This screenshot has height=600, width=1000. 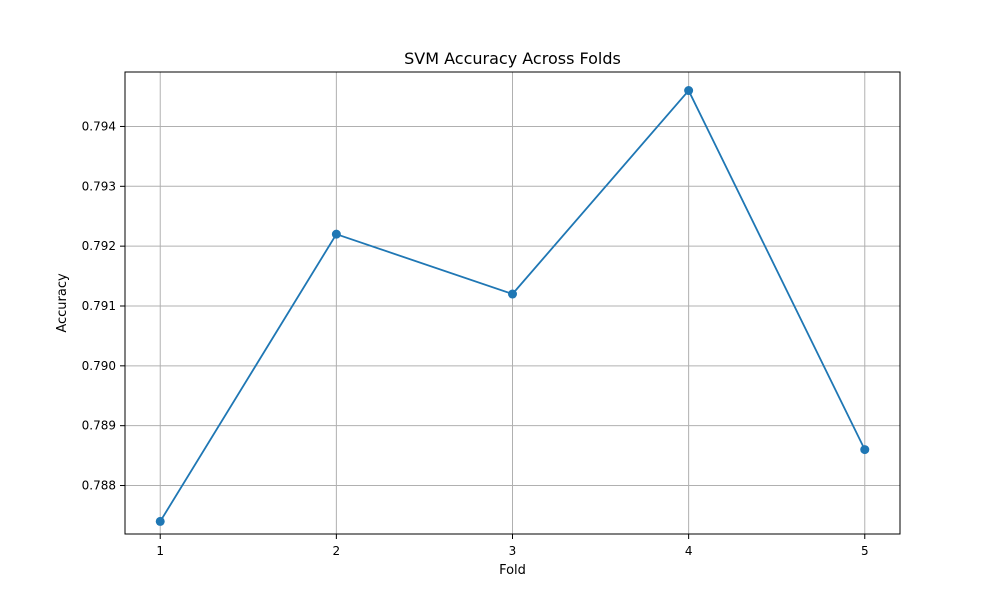 I want to click on x-tick-label: 3, so click(x=513, y=551).